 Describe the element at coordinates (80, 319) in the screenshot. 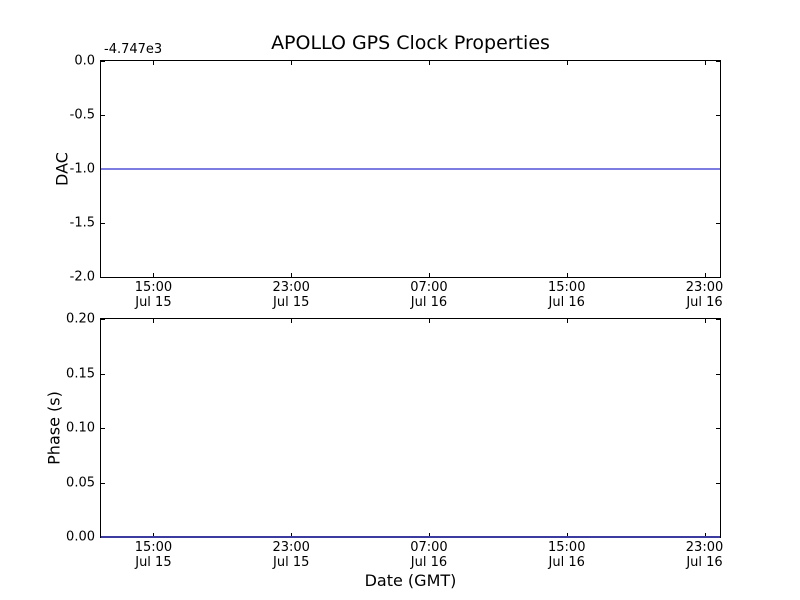

I see `y-tick-label: 0.20` at that location.